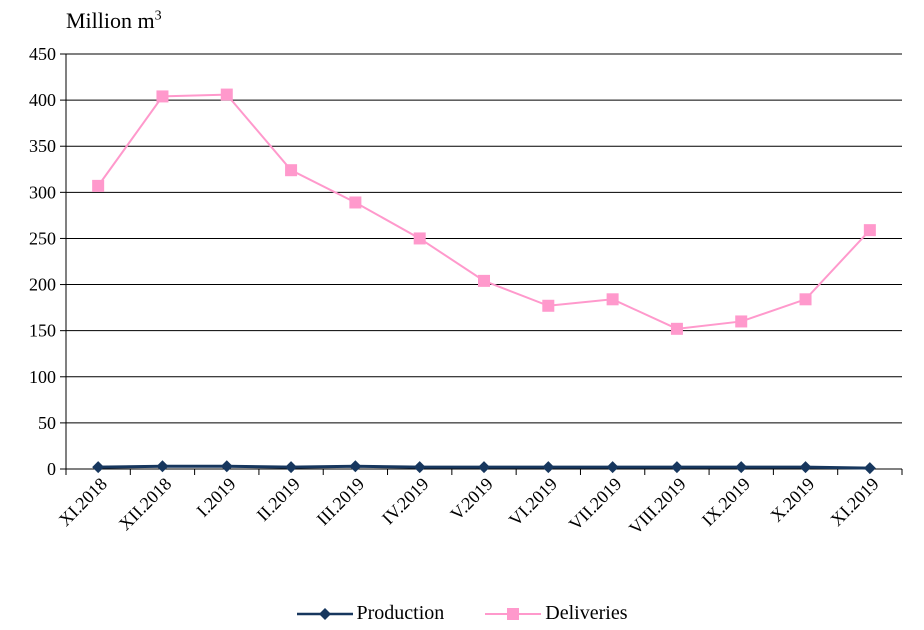  What do you see at coordinates (145, 504) in the screenshot?
I see `x-tick-label: XII.2018` at bounding box center [145, 504].